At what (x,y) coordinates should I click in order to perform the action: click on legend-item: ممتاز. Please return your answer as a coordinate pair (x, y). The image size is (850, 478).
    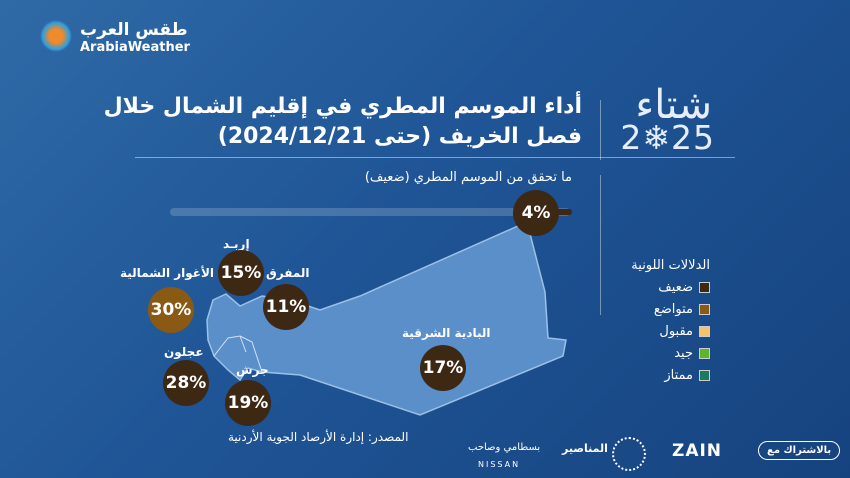
    Looking at the image, I should click on (687, 375).